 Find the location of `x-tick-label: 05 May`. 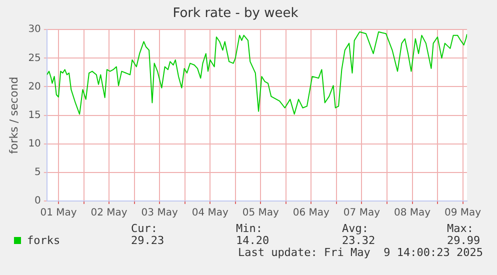

x-tick-label: 05 May is located at coordinates (261, 213).